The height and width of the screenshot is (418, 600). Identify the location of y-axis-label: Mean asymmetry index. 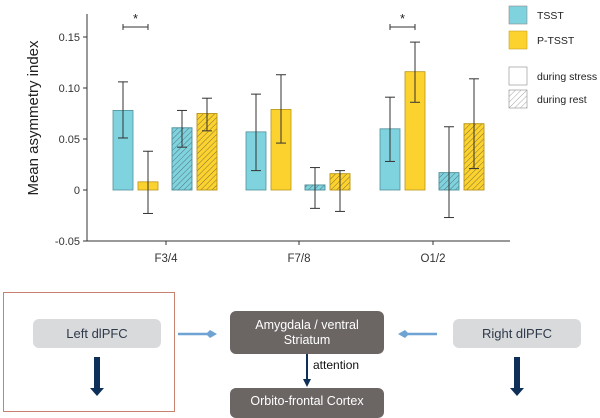
(33, 118).